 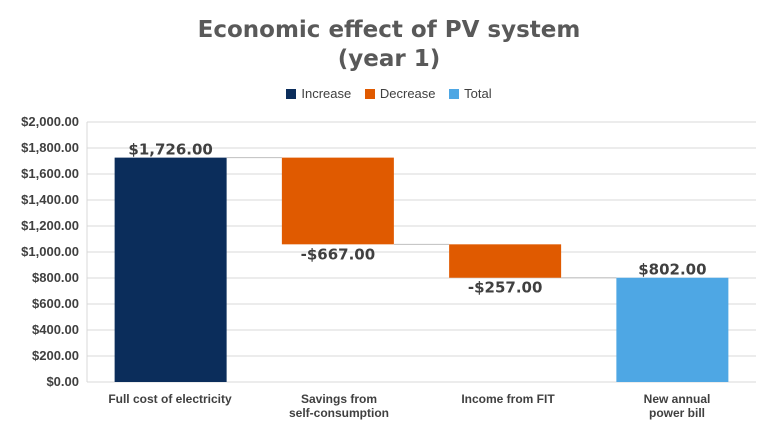 What do you see at coordinates (339, 399) in the screenshot?
I see `category-label-1-line-1: Savings from` at bounding box center [339, 399].